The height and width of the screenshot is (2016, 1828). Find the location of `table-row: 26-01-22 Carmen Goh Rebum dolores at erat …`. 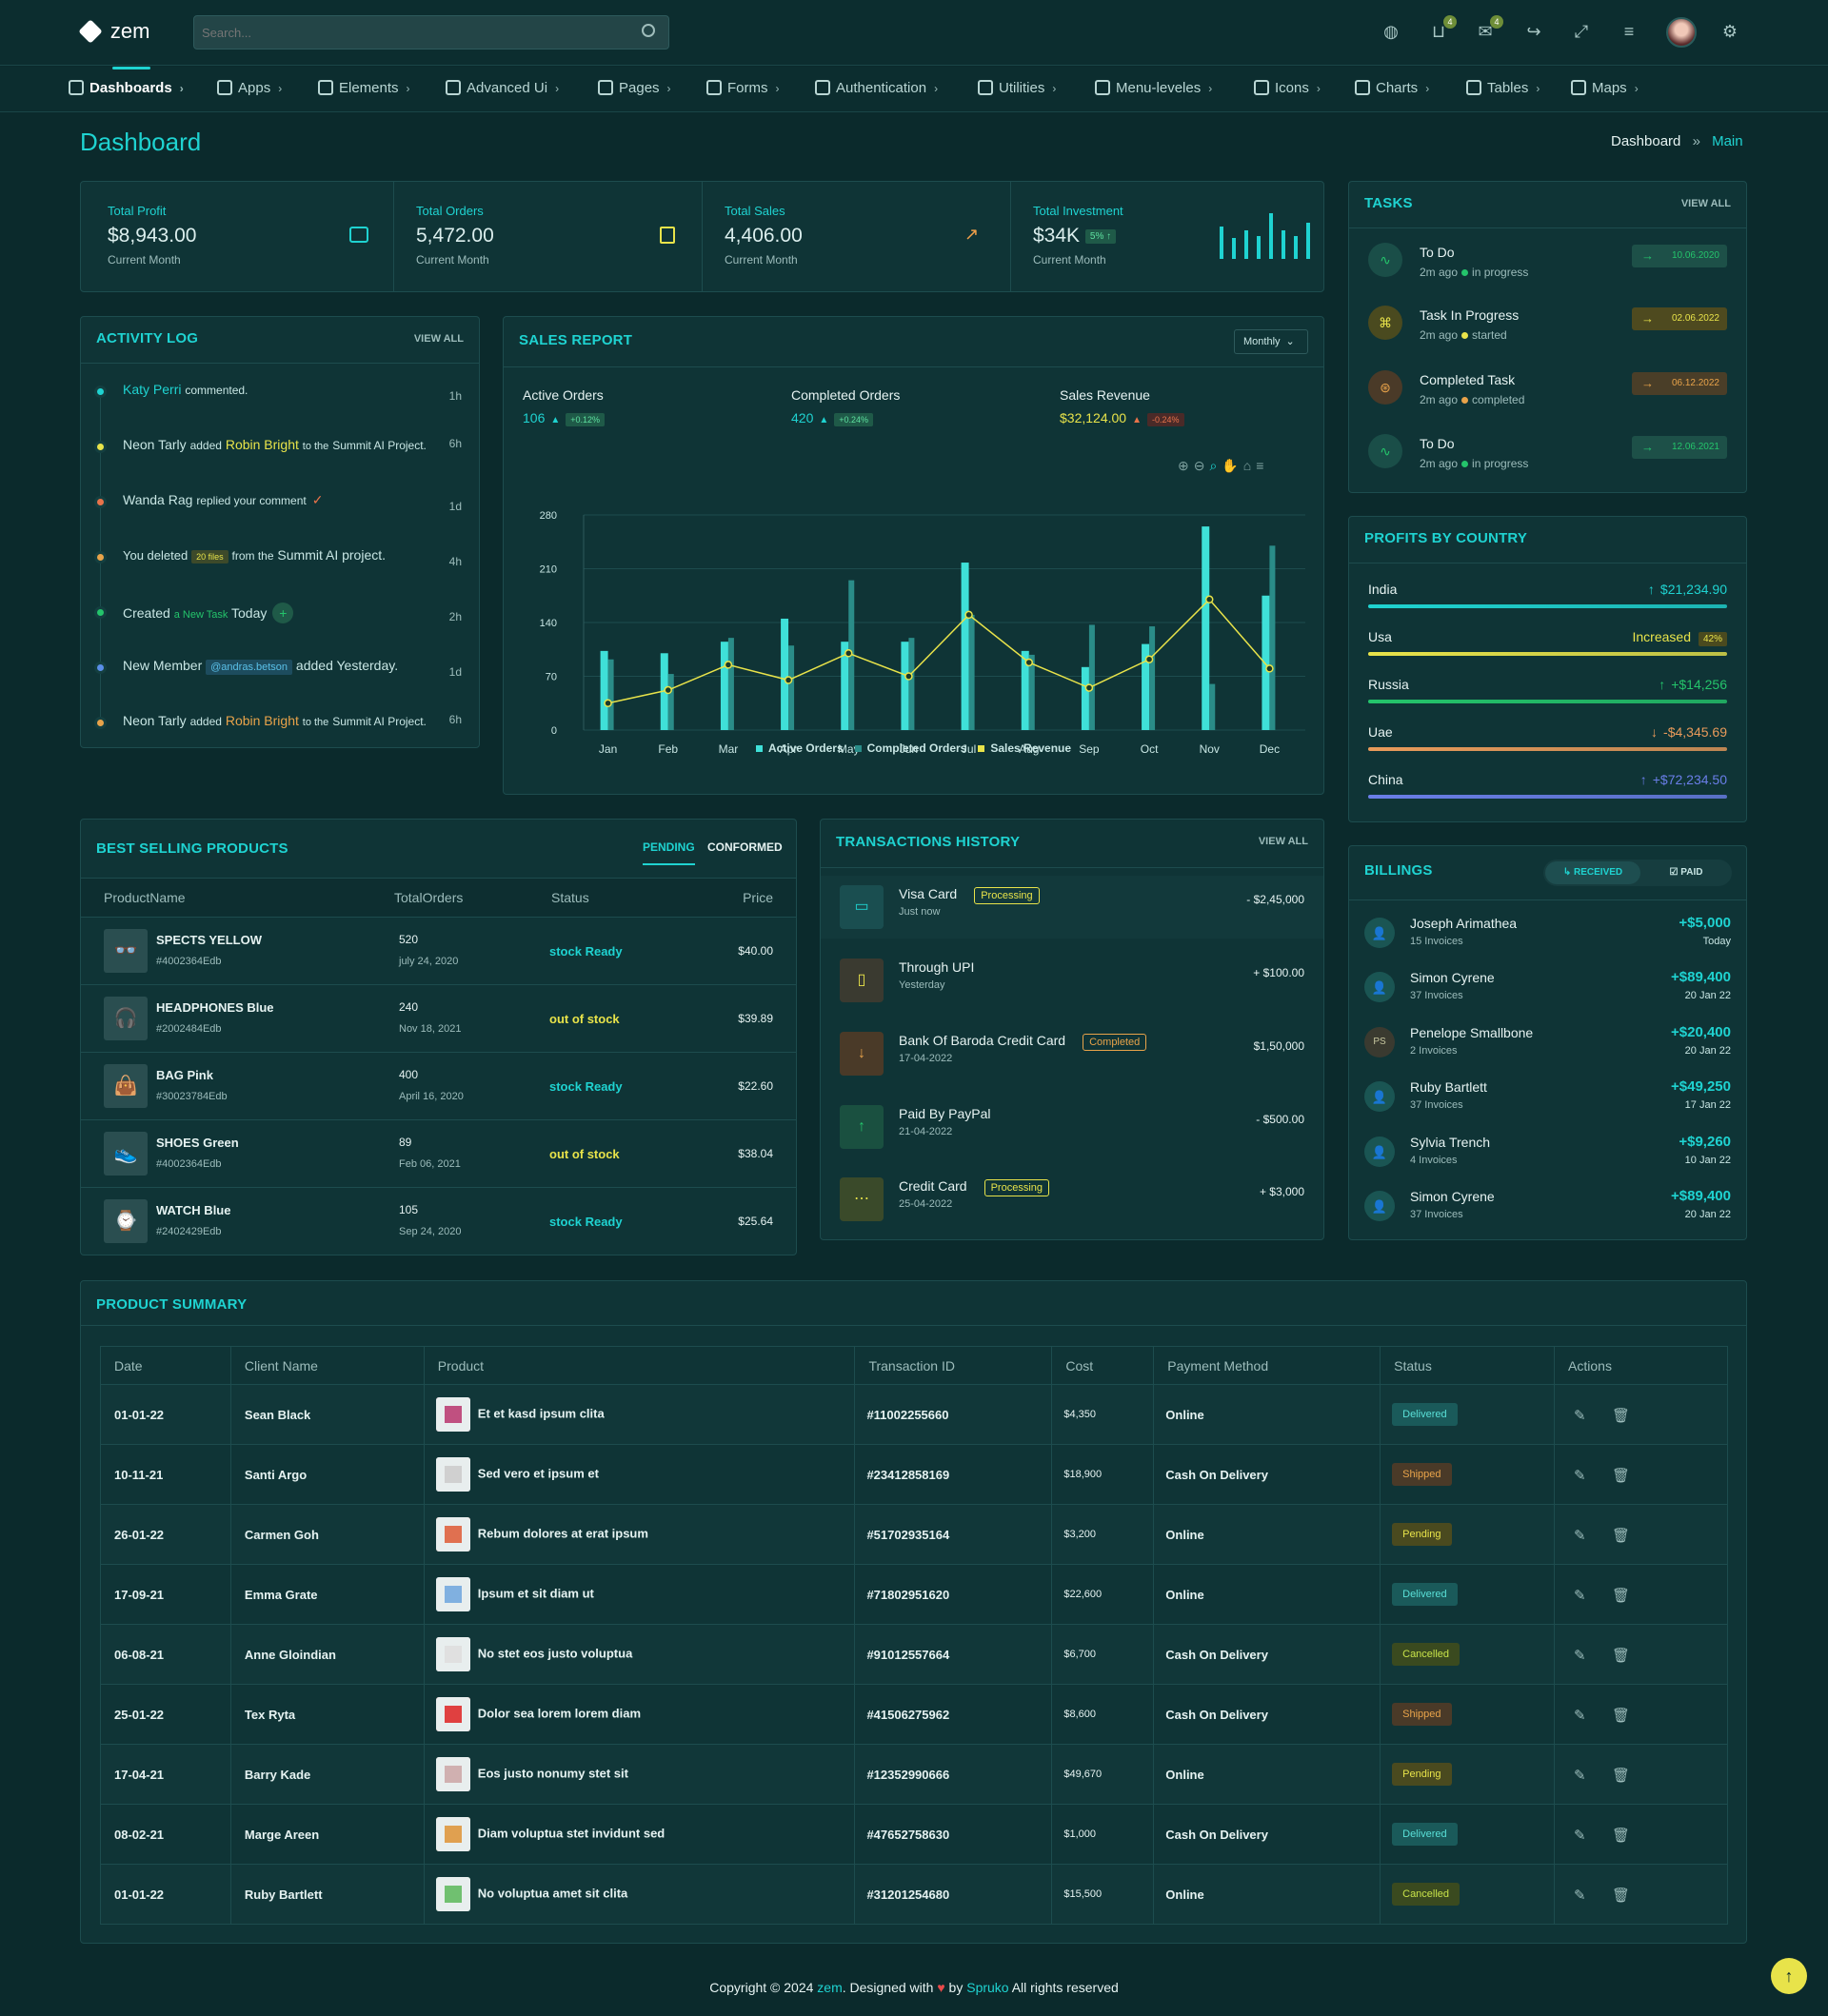

table-row: 26-01-22 Carmen Goh Rebum dolores at erat … is located at coordinates (914, 1534).